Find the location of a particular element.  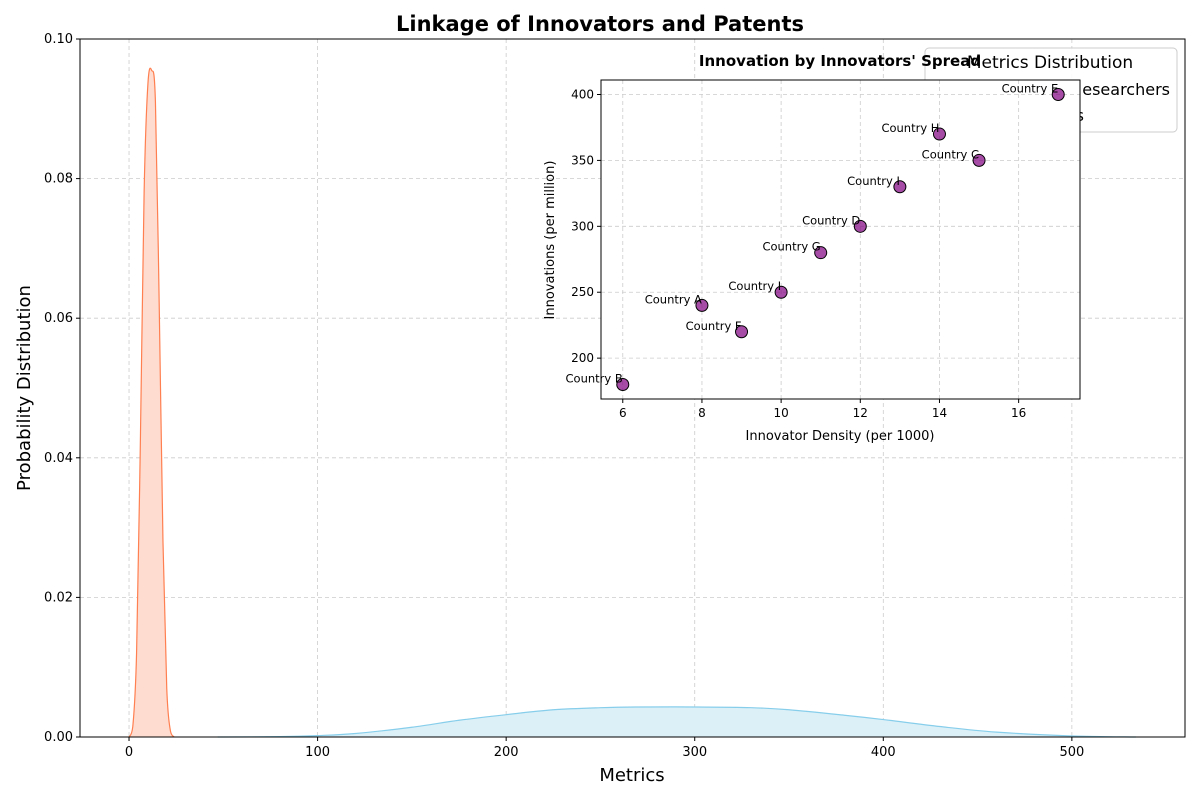

inset-y-tick-label: 250 is located at coordinates (582, 292).